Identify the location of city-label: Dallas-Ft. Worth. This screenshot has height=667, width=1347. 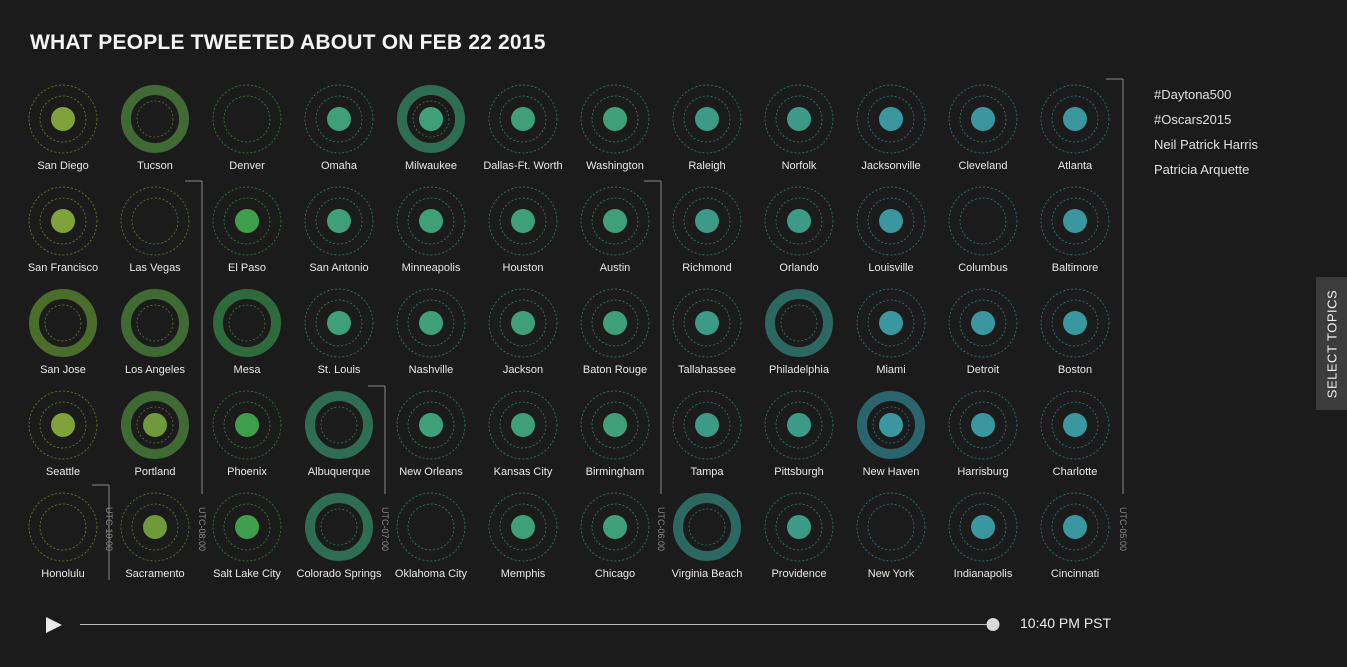
(522, 166).